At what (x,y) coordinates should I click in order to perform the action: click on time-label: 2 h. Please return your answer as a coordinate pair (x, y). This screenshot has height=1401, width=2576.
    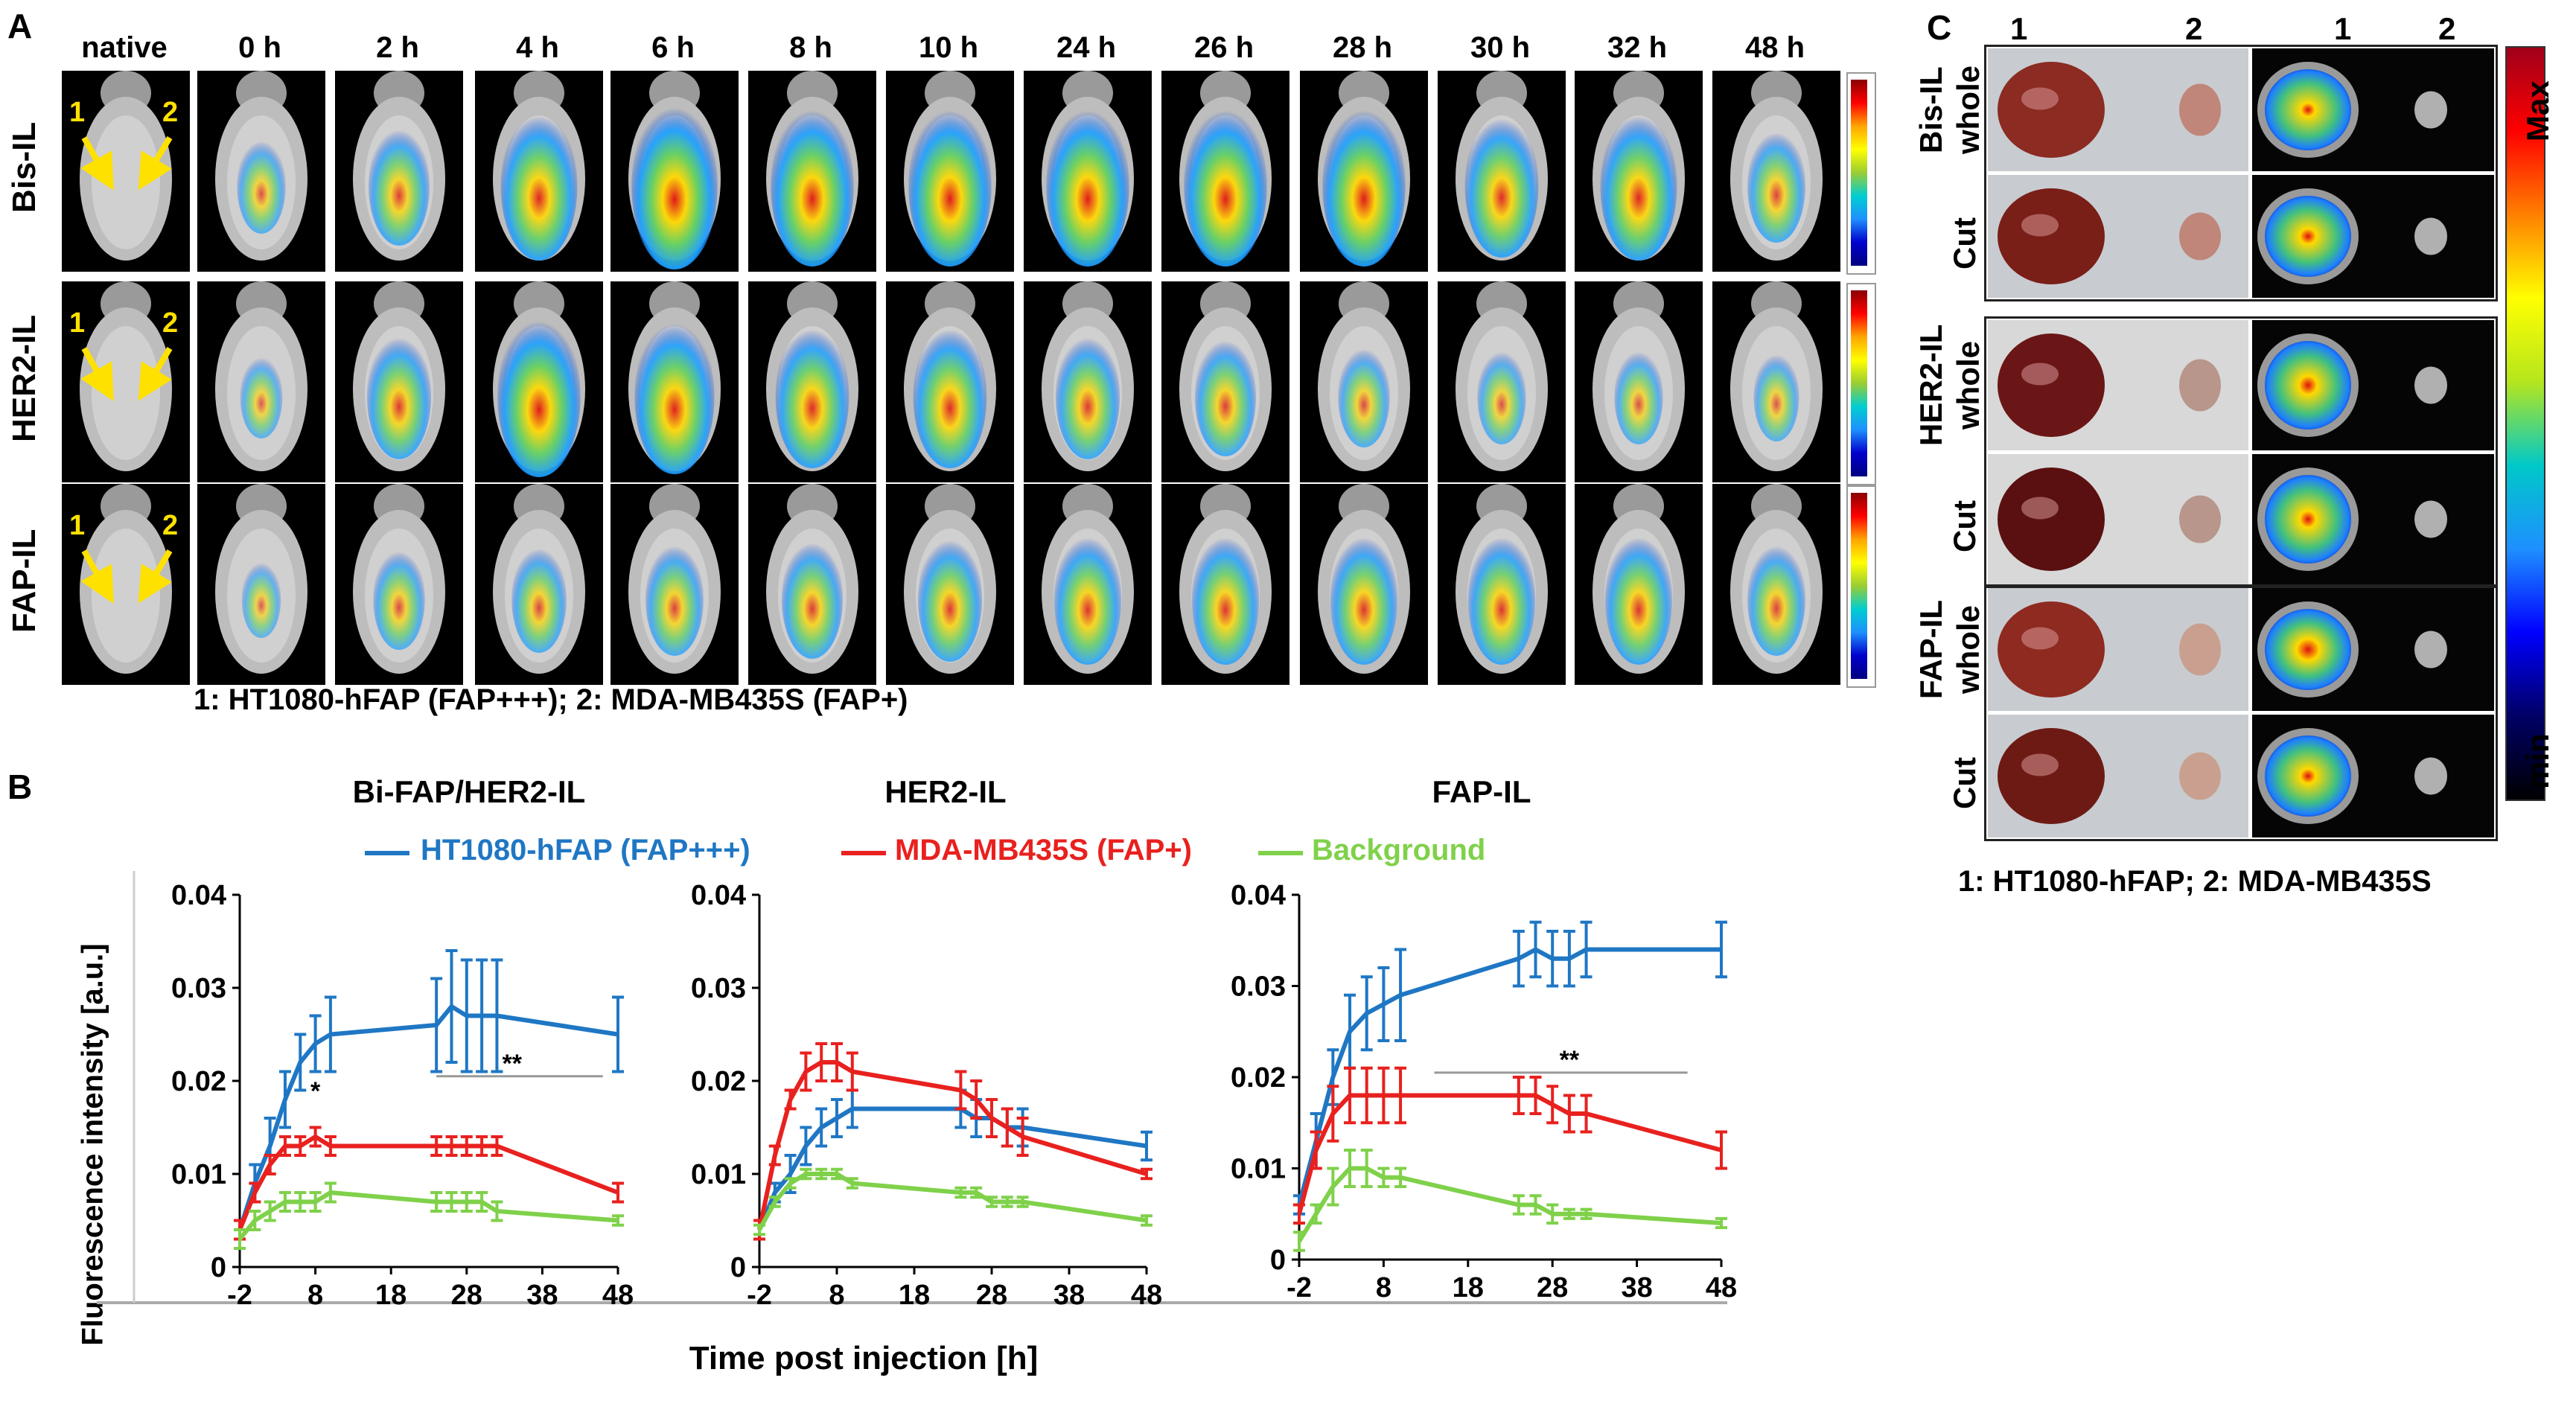
    Looking at the image, I should click on (397, 47).